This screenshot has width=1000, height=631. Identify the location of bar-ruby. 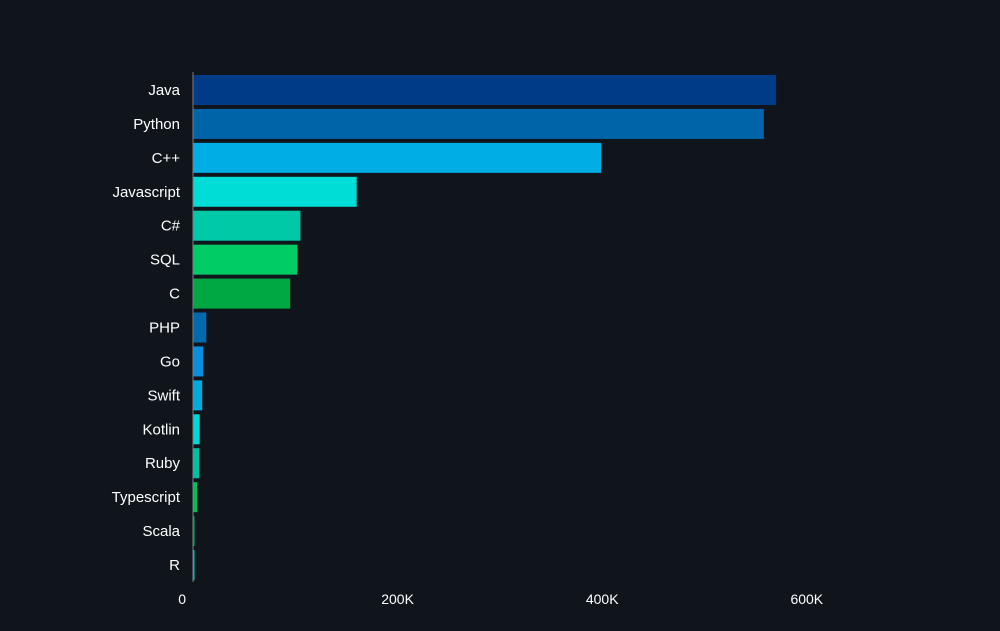
(196, 463).